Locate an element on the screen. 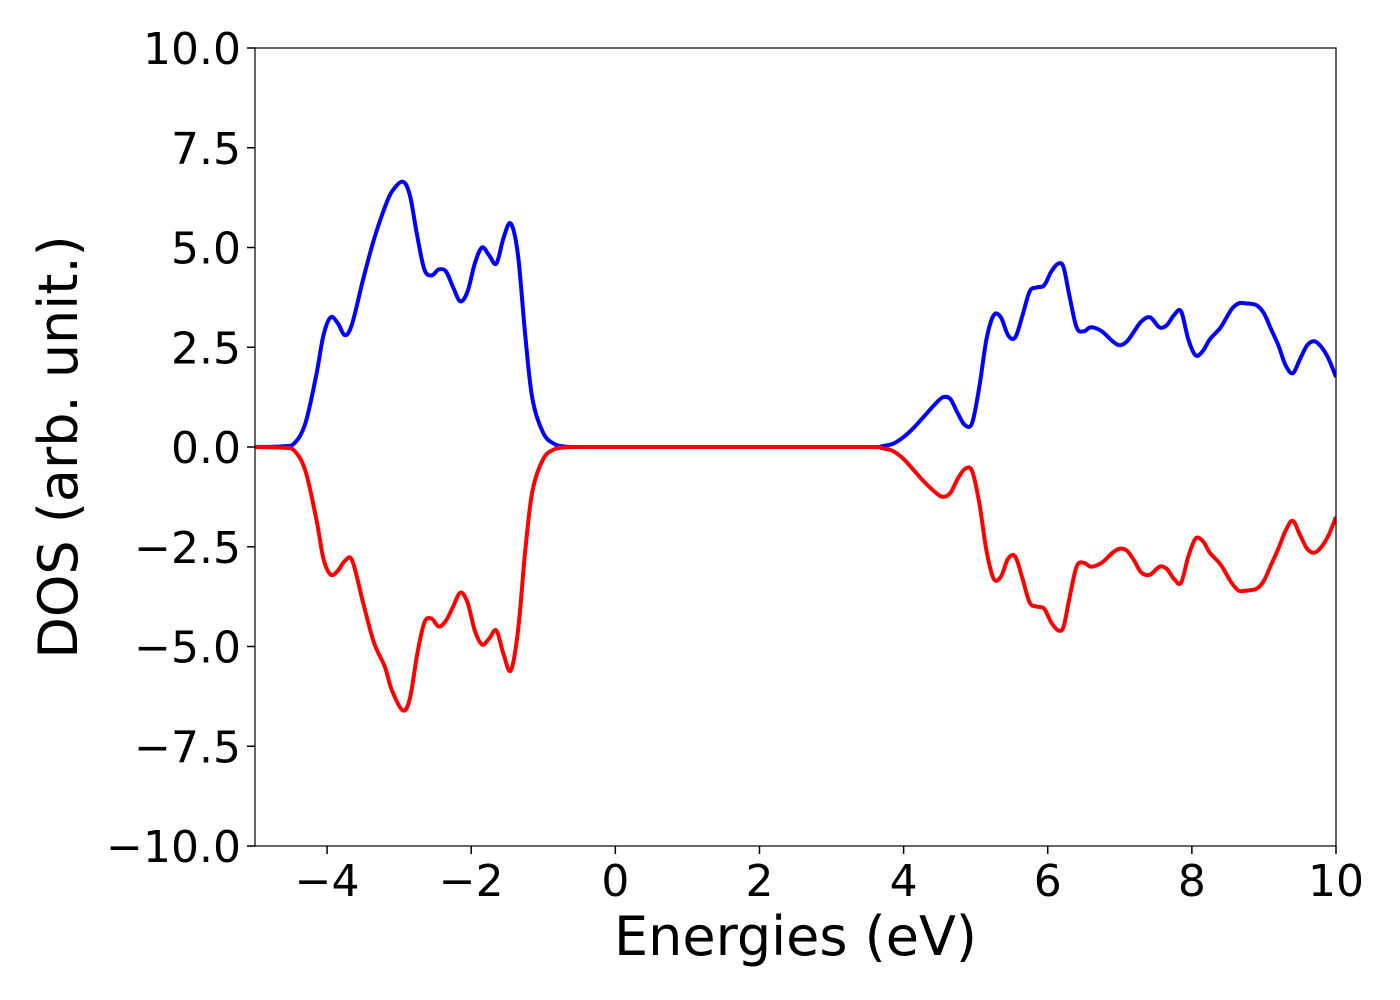  x-tick-label: 8 is located at coordinates (1192, 881).